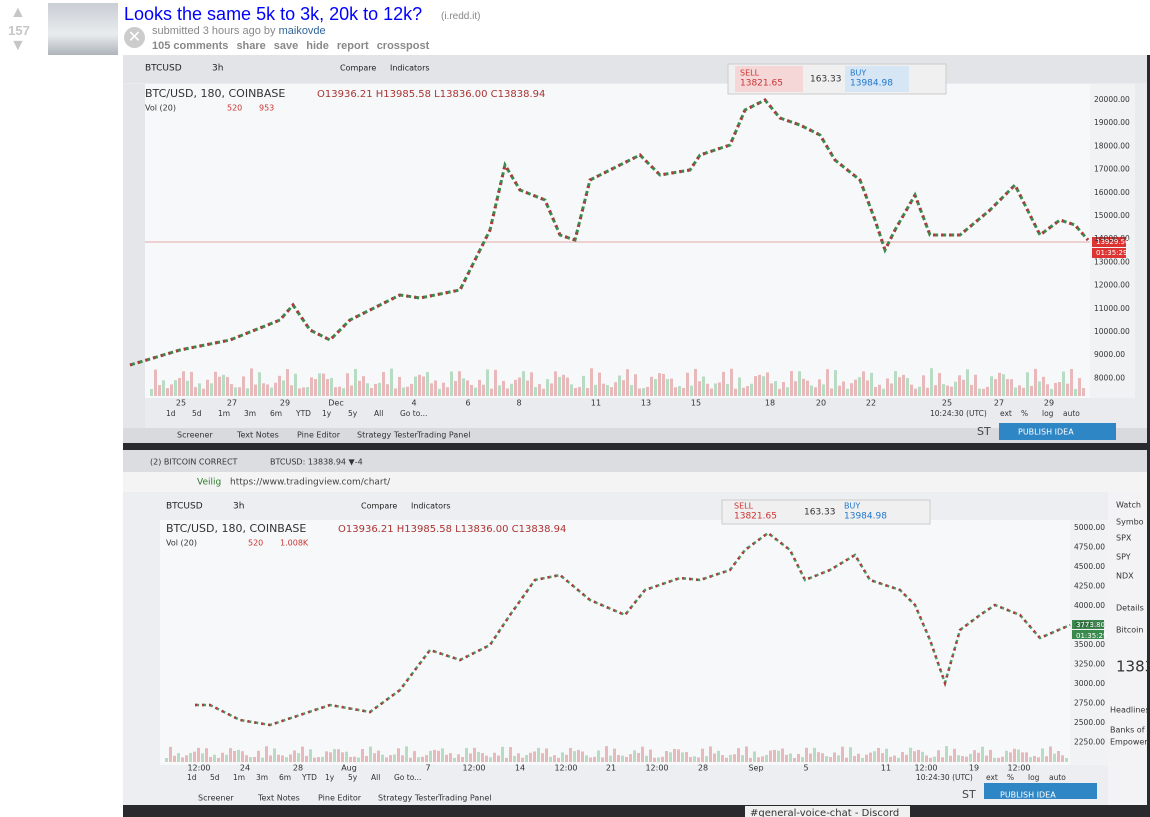 The width and height of the screenshot is (1150, 817). I want to click on watchlist-item: Symbo, so click(1130, 522).